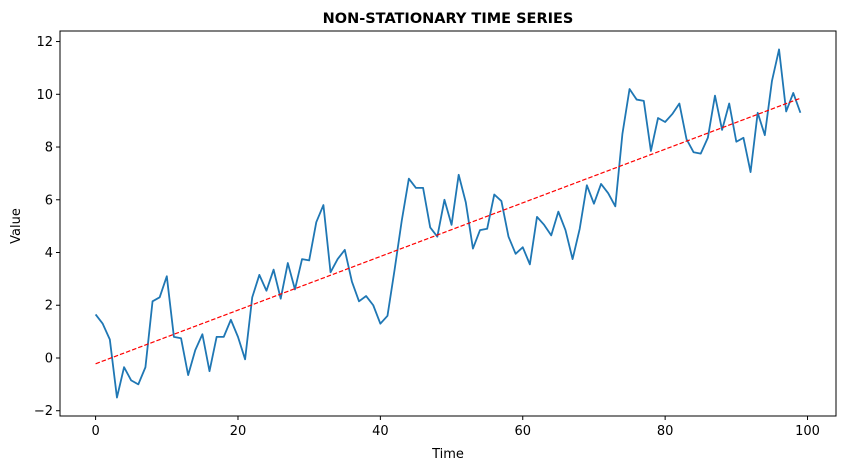  I want to click on x-tick-label: 80, so click(665, 431).